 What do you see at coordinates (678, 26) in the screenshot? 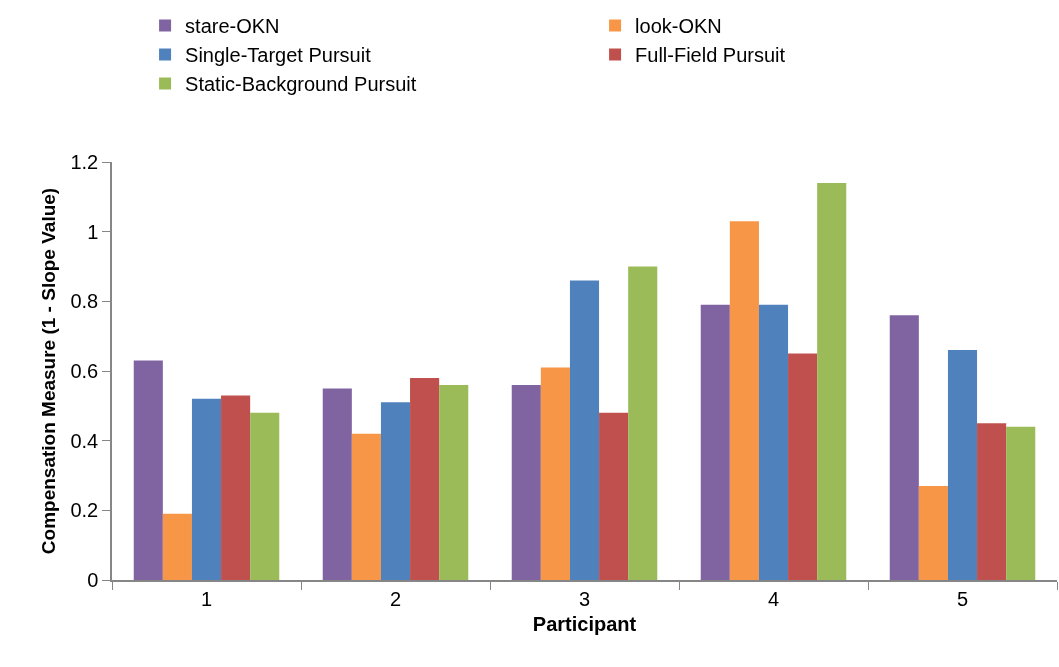
I see `legend-label: look-OKN` at bounding box center [678, 26].